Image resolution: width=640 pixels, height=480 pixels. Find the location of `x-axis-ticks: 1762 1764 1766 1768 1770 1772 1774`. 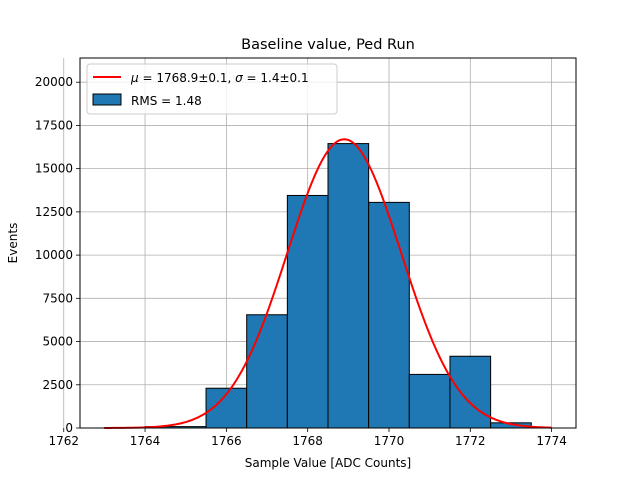

x-axis-ticks: 1762 1764 1766 1768 1770 1772 1774 is located at coordinates (307, 438).